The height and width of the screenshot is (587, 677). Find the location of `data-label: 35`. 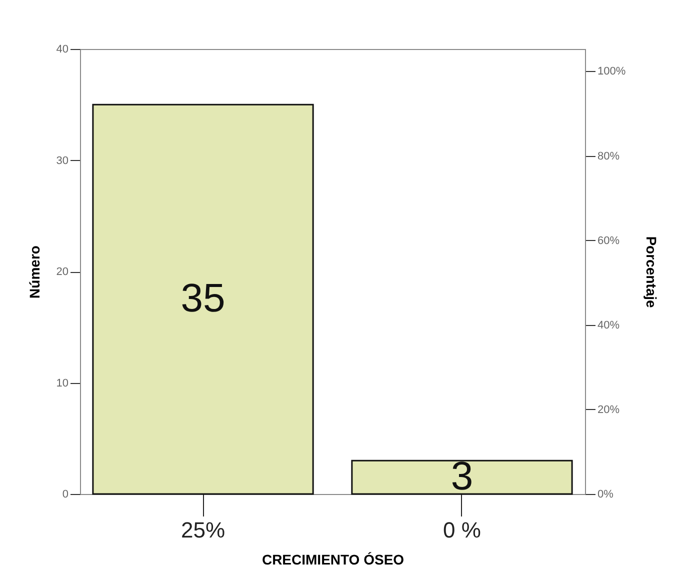

data-label: 35 is located at coordinates (203, 298).